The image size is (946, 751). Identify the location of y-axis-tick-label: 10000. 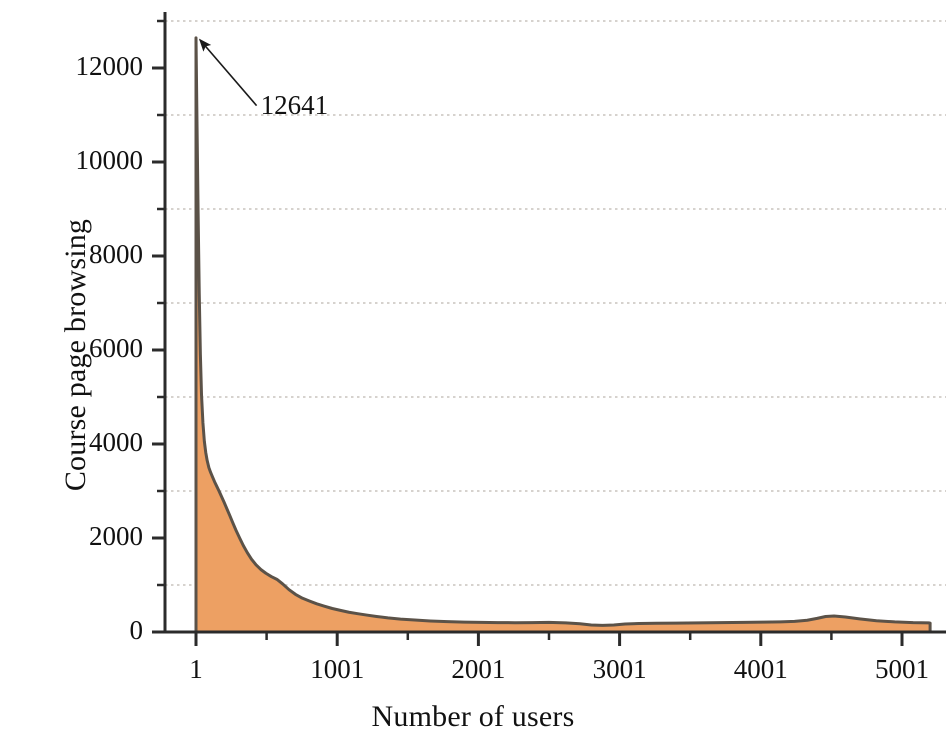
(109, 160).